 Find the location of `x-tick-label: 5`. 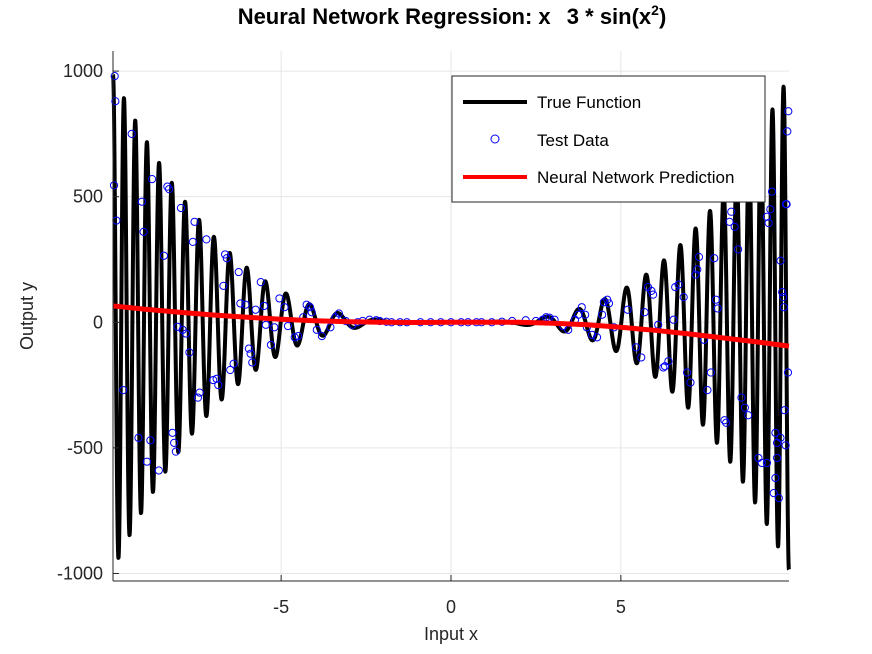

x-tick-label: 5 is located at coordinates (621, 607).